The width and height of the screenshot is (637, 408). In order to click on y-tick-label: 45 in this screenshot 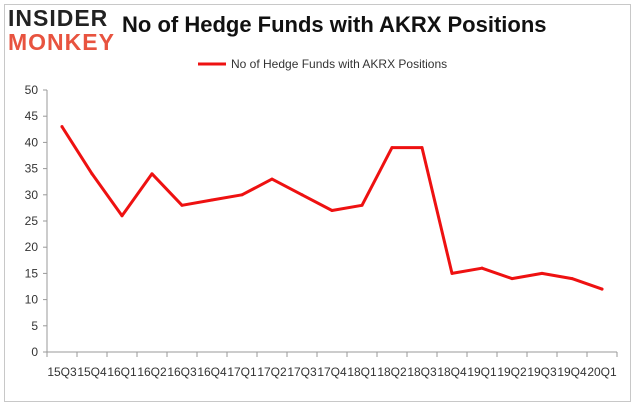, I will do `click(32, 116)`.